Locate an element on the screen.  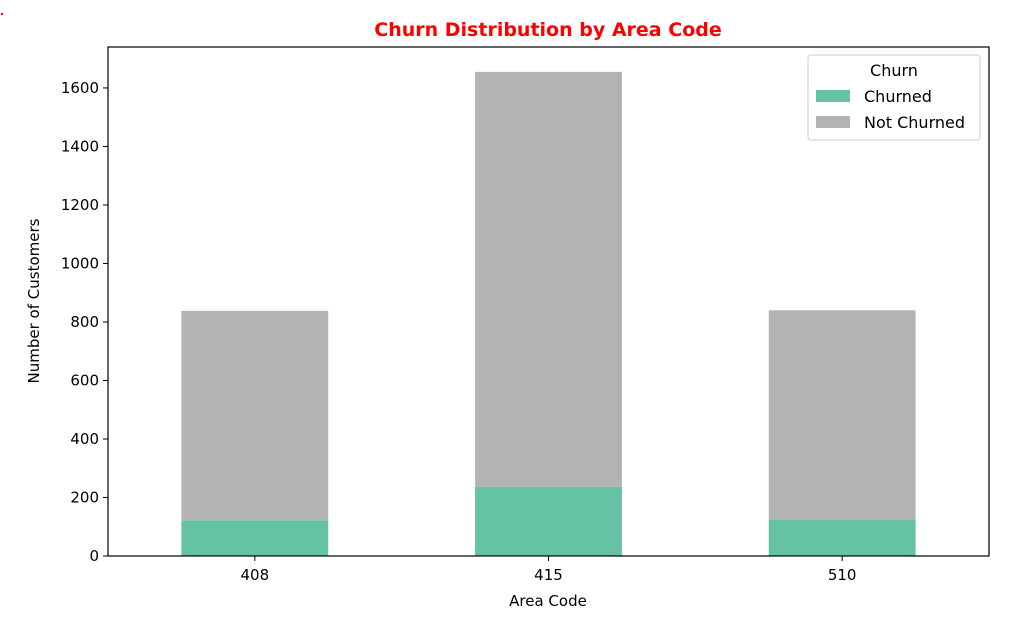
legend-swatch-not-churned is located at coordinates (833, 122).